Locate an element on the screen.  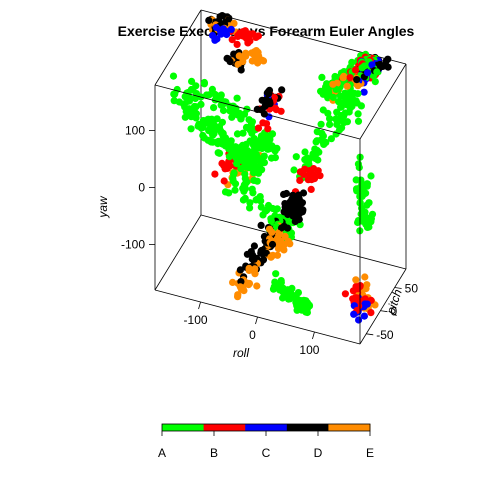
roll-tick is located at coordinates (199, 305).